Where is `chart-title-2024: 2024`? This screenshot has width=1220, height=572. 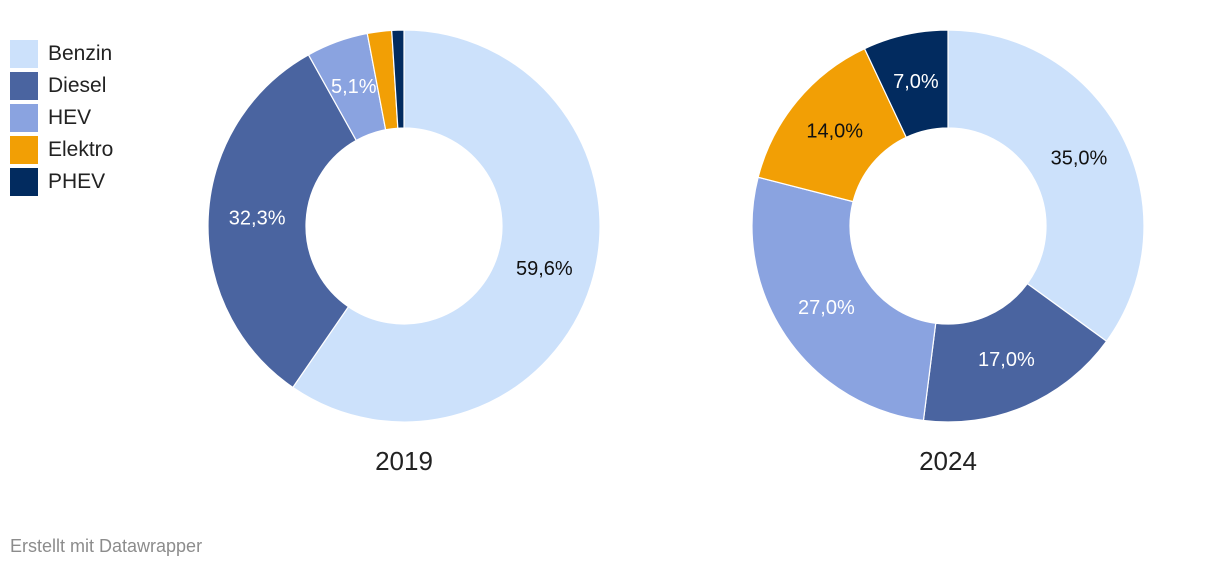
chart-title-2024: 2024 is located at coordinates (948, 461).